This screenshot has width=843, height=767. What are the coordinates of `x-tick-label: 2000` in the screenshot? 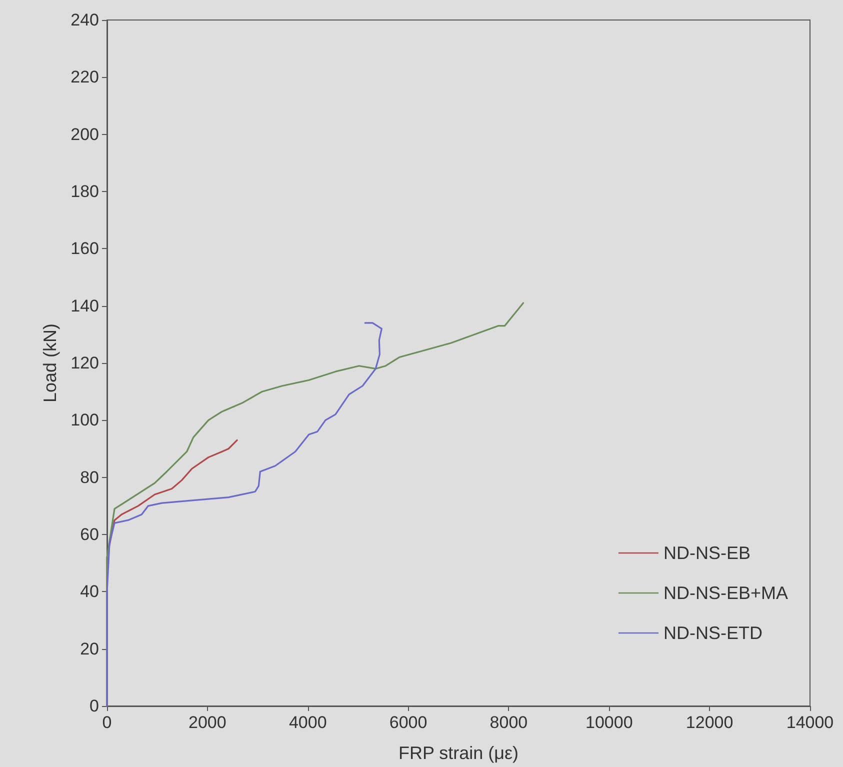 It's located at (207, 722).